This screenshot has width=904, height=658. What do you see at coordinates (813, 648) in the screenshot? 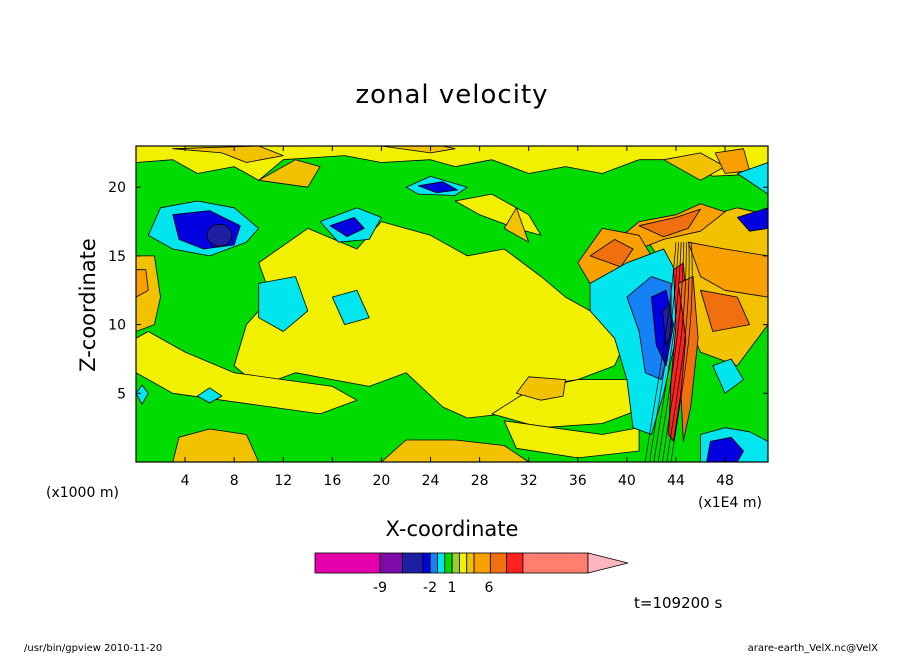
I see `footer-right: arare-earth_VelX.nc@VelX` at bounding box center [813, 648].